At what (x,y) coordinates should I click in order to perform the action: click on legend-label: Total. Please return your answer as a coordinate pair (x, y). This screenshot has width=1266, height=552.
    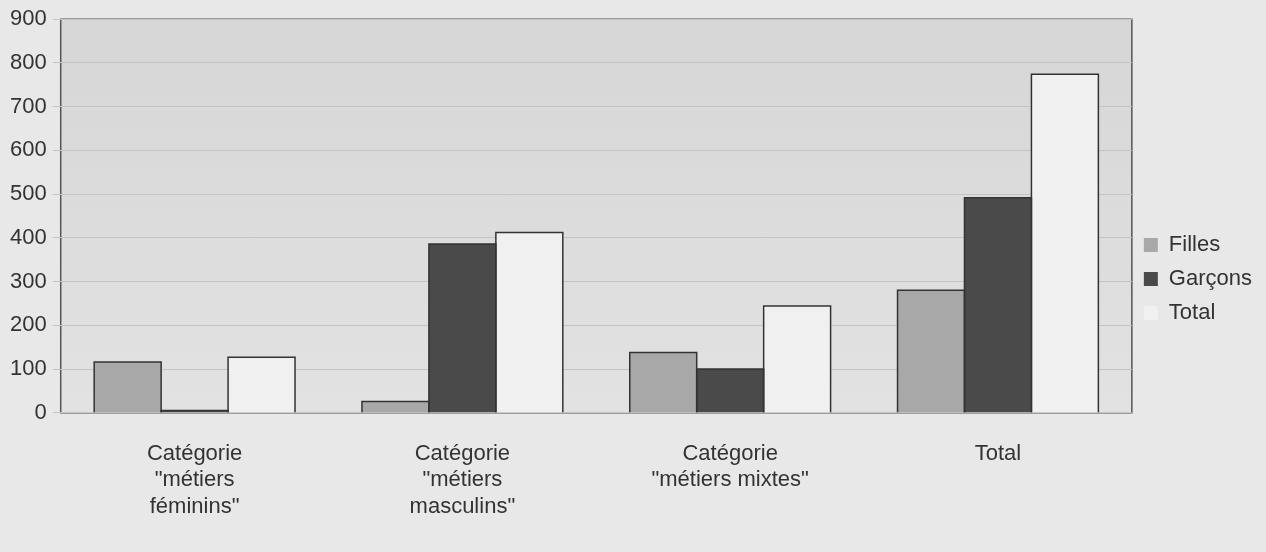
    Looking at the image, I should click on (1192, 312).